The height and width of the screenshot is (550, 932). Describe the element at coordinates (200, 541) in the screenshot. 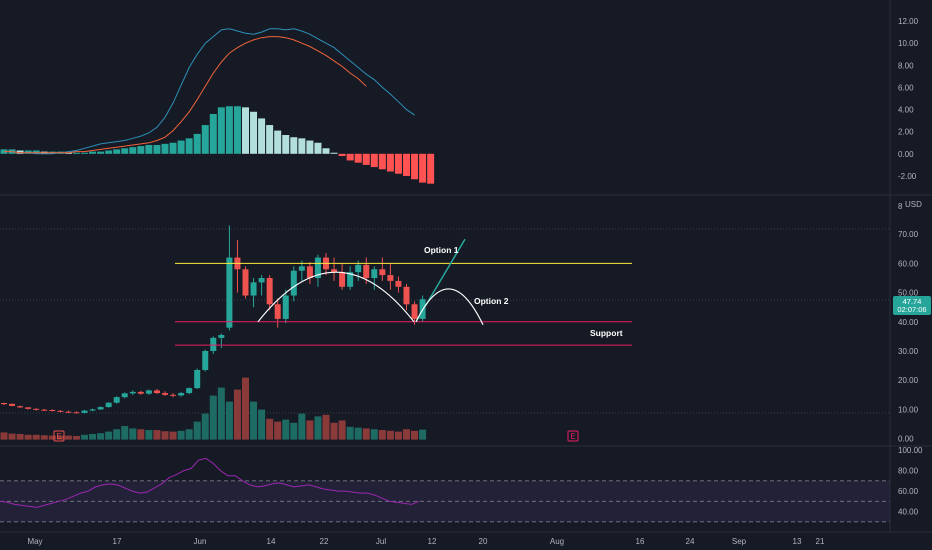

I see `time-axis-tick: Jun` at that location.